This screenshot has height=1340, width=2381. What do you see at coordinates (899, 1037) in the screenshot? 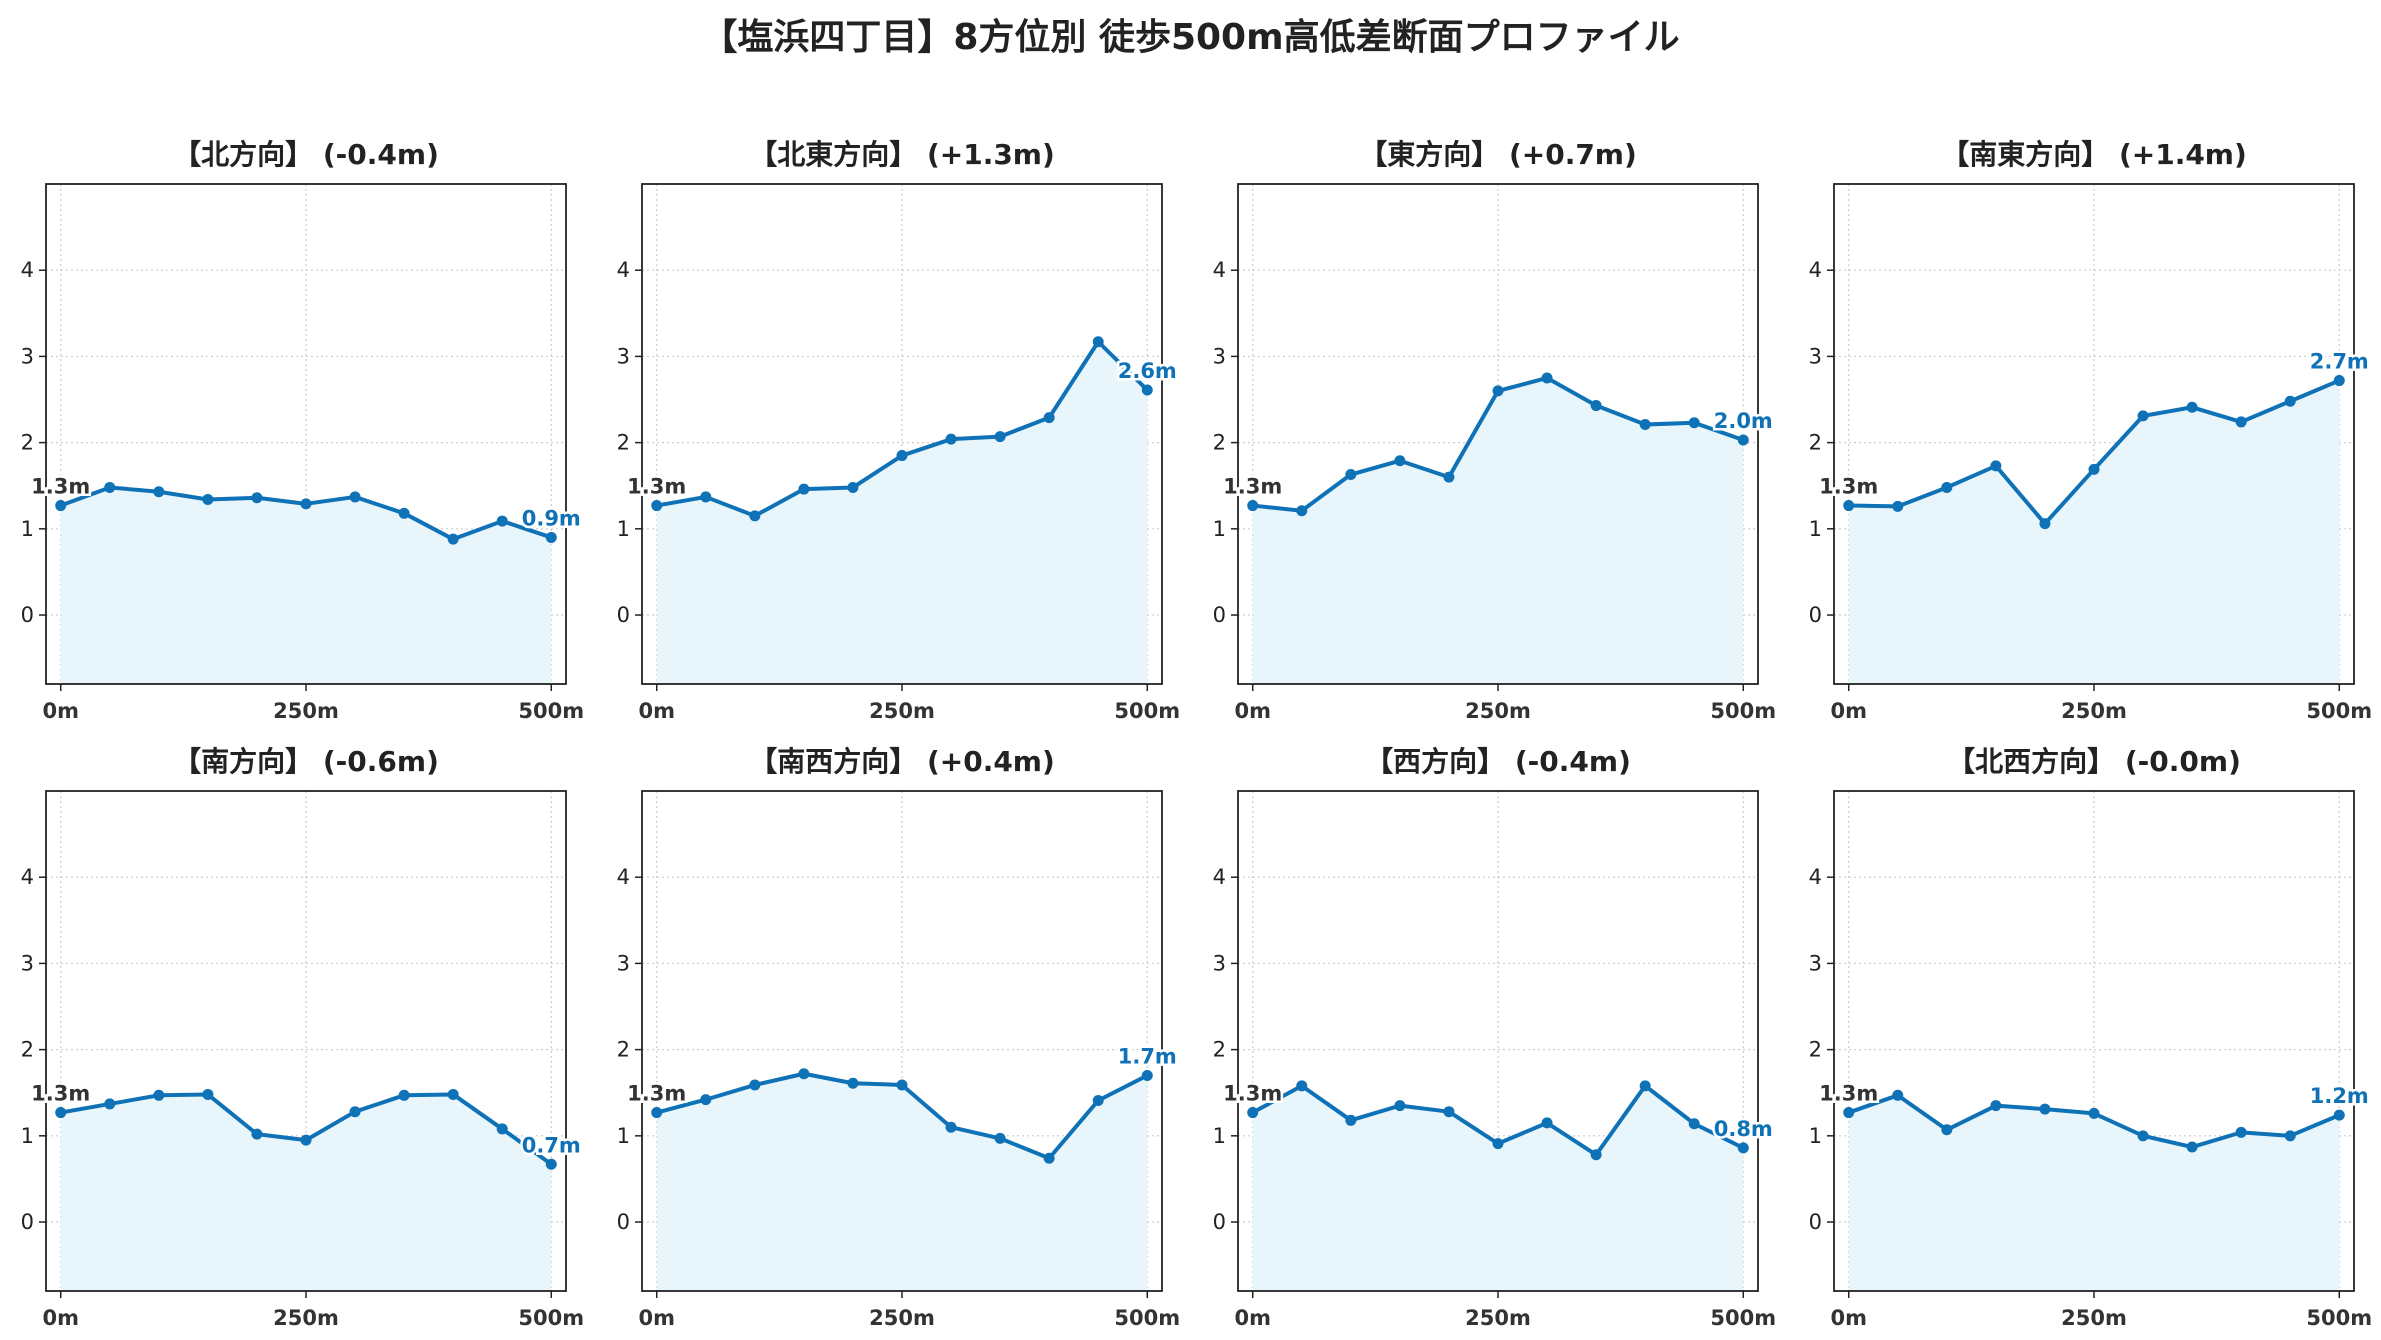
I see `chart-svg: 【南西方向】 (+0.4m) 0 1 2 3 4 0m 250m 500m 1.3m 1.7m` at bounding box center [899, 1037].